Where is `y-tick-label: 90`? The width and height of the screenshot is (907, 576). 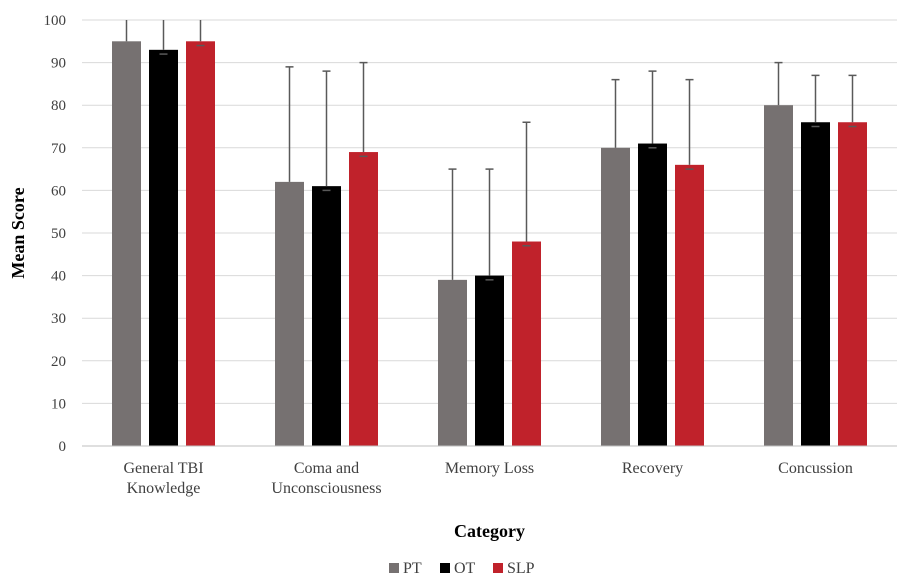
y-tick-label: 90 is located at coordinates (58, 64).